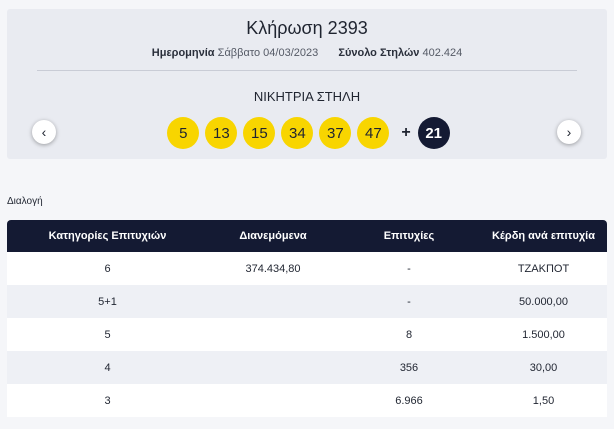 The image size is (614, 429). I want to click on cell-winners: 6.966, so click(409, 400).